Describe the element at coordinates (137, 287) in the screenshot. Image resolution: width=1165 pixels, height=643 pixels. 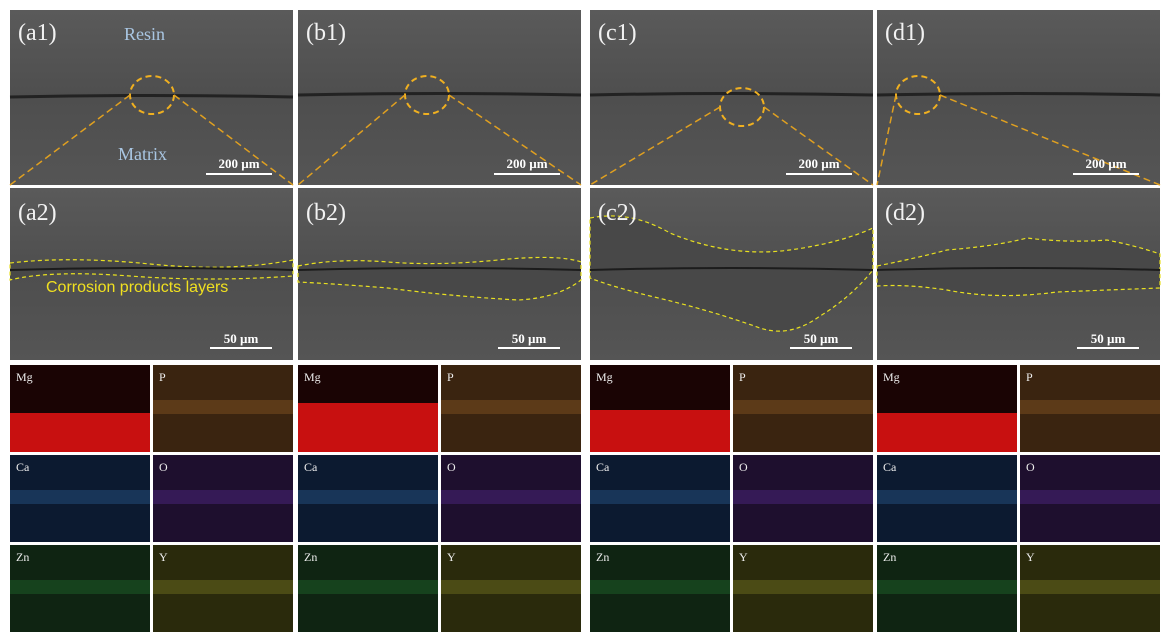
I see `annotation: Corrosion products layers` at that location.